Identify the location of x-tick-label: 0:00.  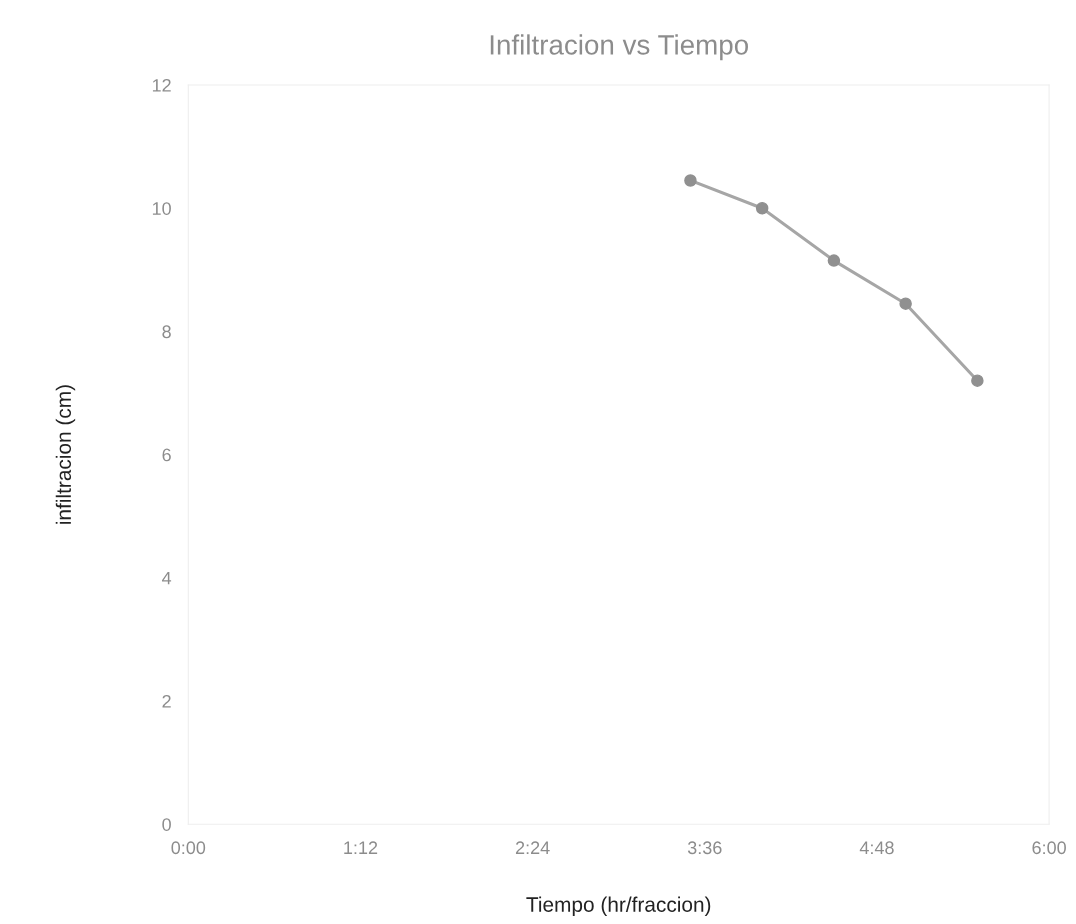
(188, 848).